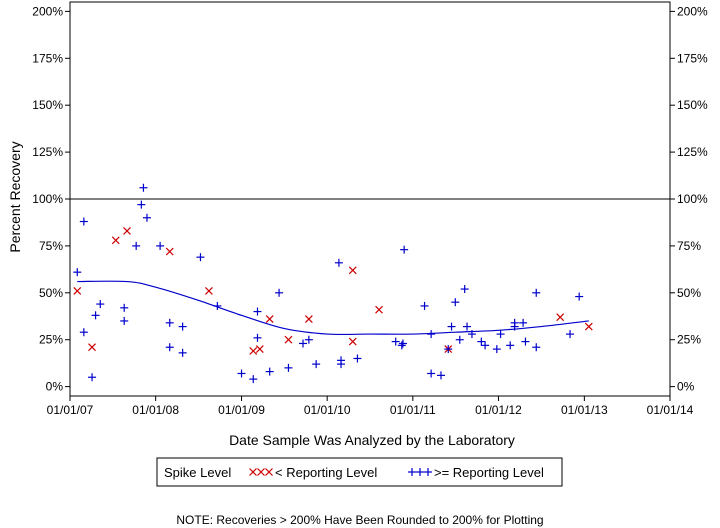 This screenshot has height=528, width=720. I want to click on y-tick-label-right: 150%, so click(692, 105).